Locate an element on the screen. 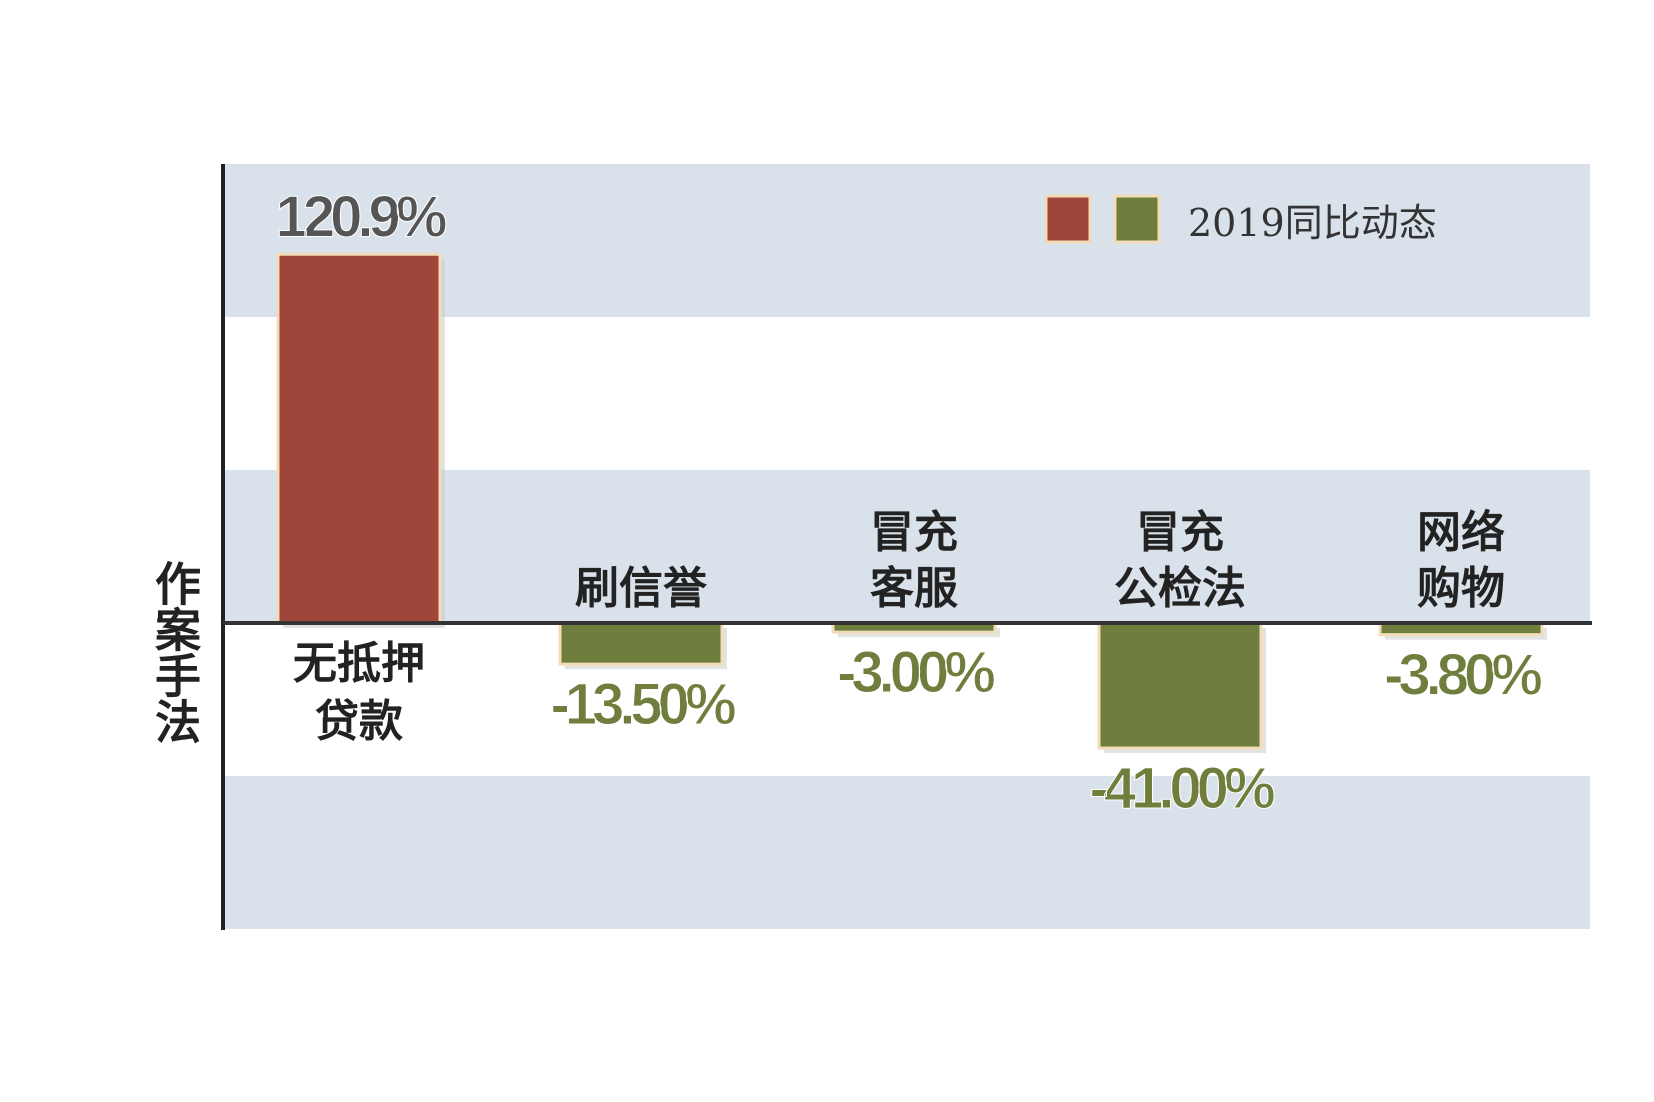 The width and height of the screenshot is (1654, 1102). category-label: 贷款 is located at coordinates (359, 721).